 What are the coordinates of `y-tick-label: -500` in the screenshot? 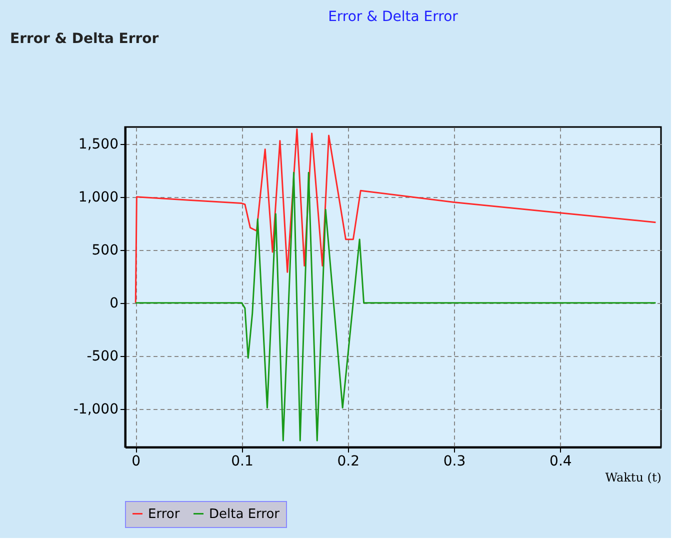 It's located at (102, 356).